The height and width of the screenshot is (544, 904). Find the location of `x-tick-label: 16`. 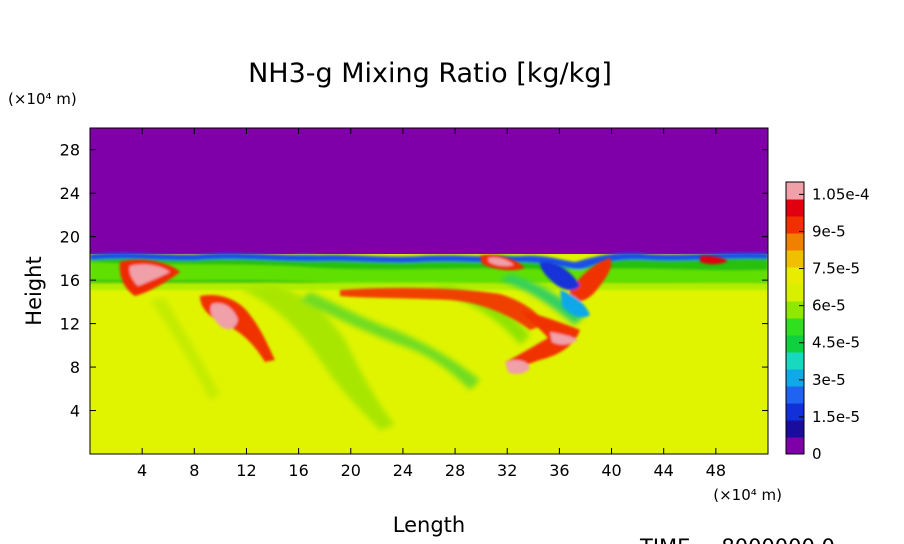

x-tick-label: 16 is located at coordinates (298, 470).